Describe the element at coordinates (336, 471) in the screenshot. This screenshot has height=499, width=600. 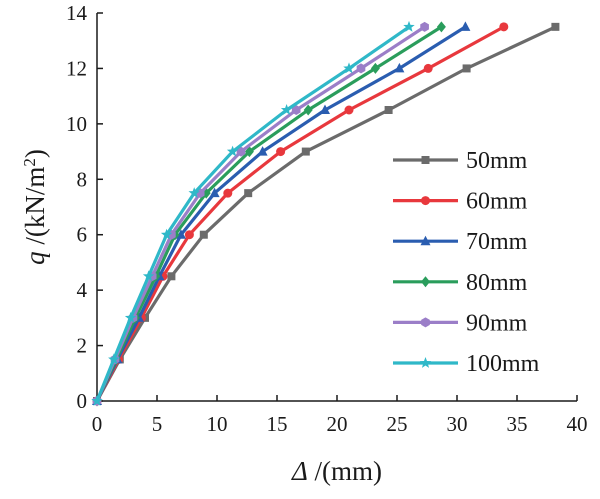
I see `x-axis-title: Δ /(mm)` at that location.